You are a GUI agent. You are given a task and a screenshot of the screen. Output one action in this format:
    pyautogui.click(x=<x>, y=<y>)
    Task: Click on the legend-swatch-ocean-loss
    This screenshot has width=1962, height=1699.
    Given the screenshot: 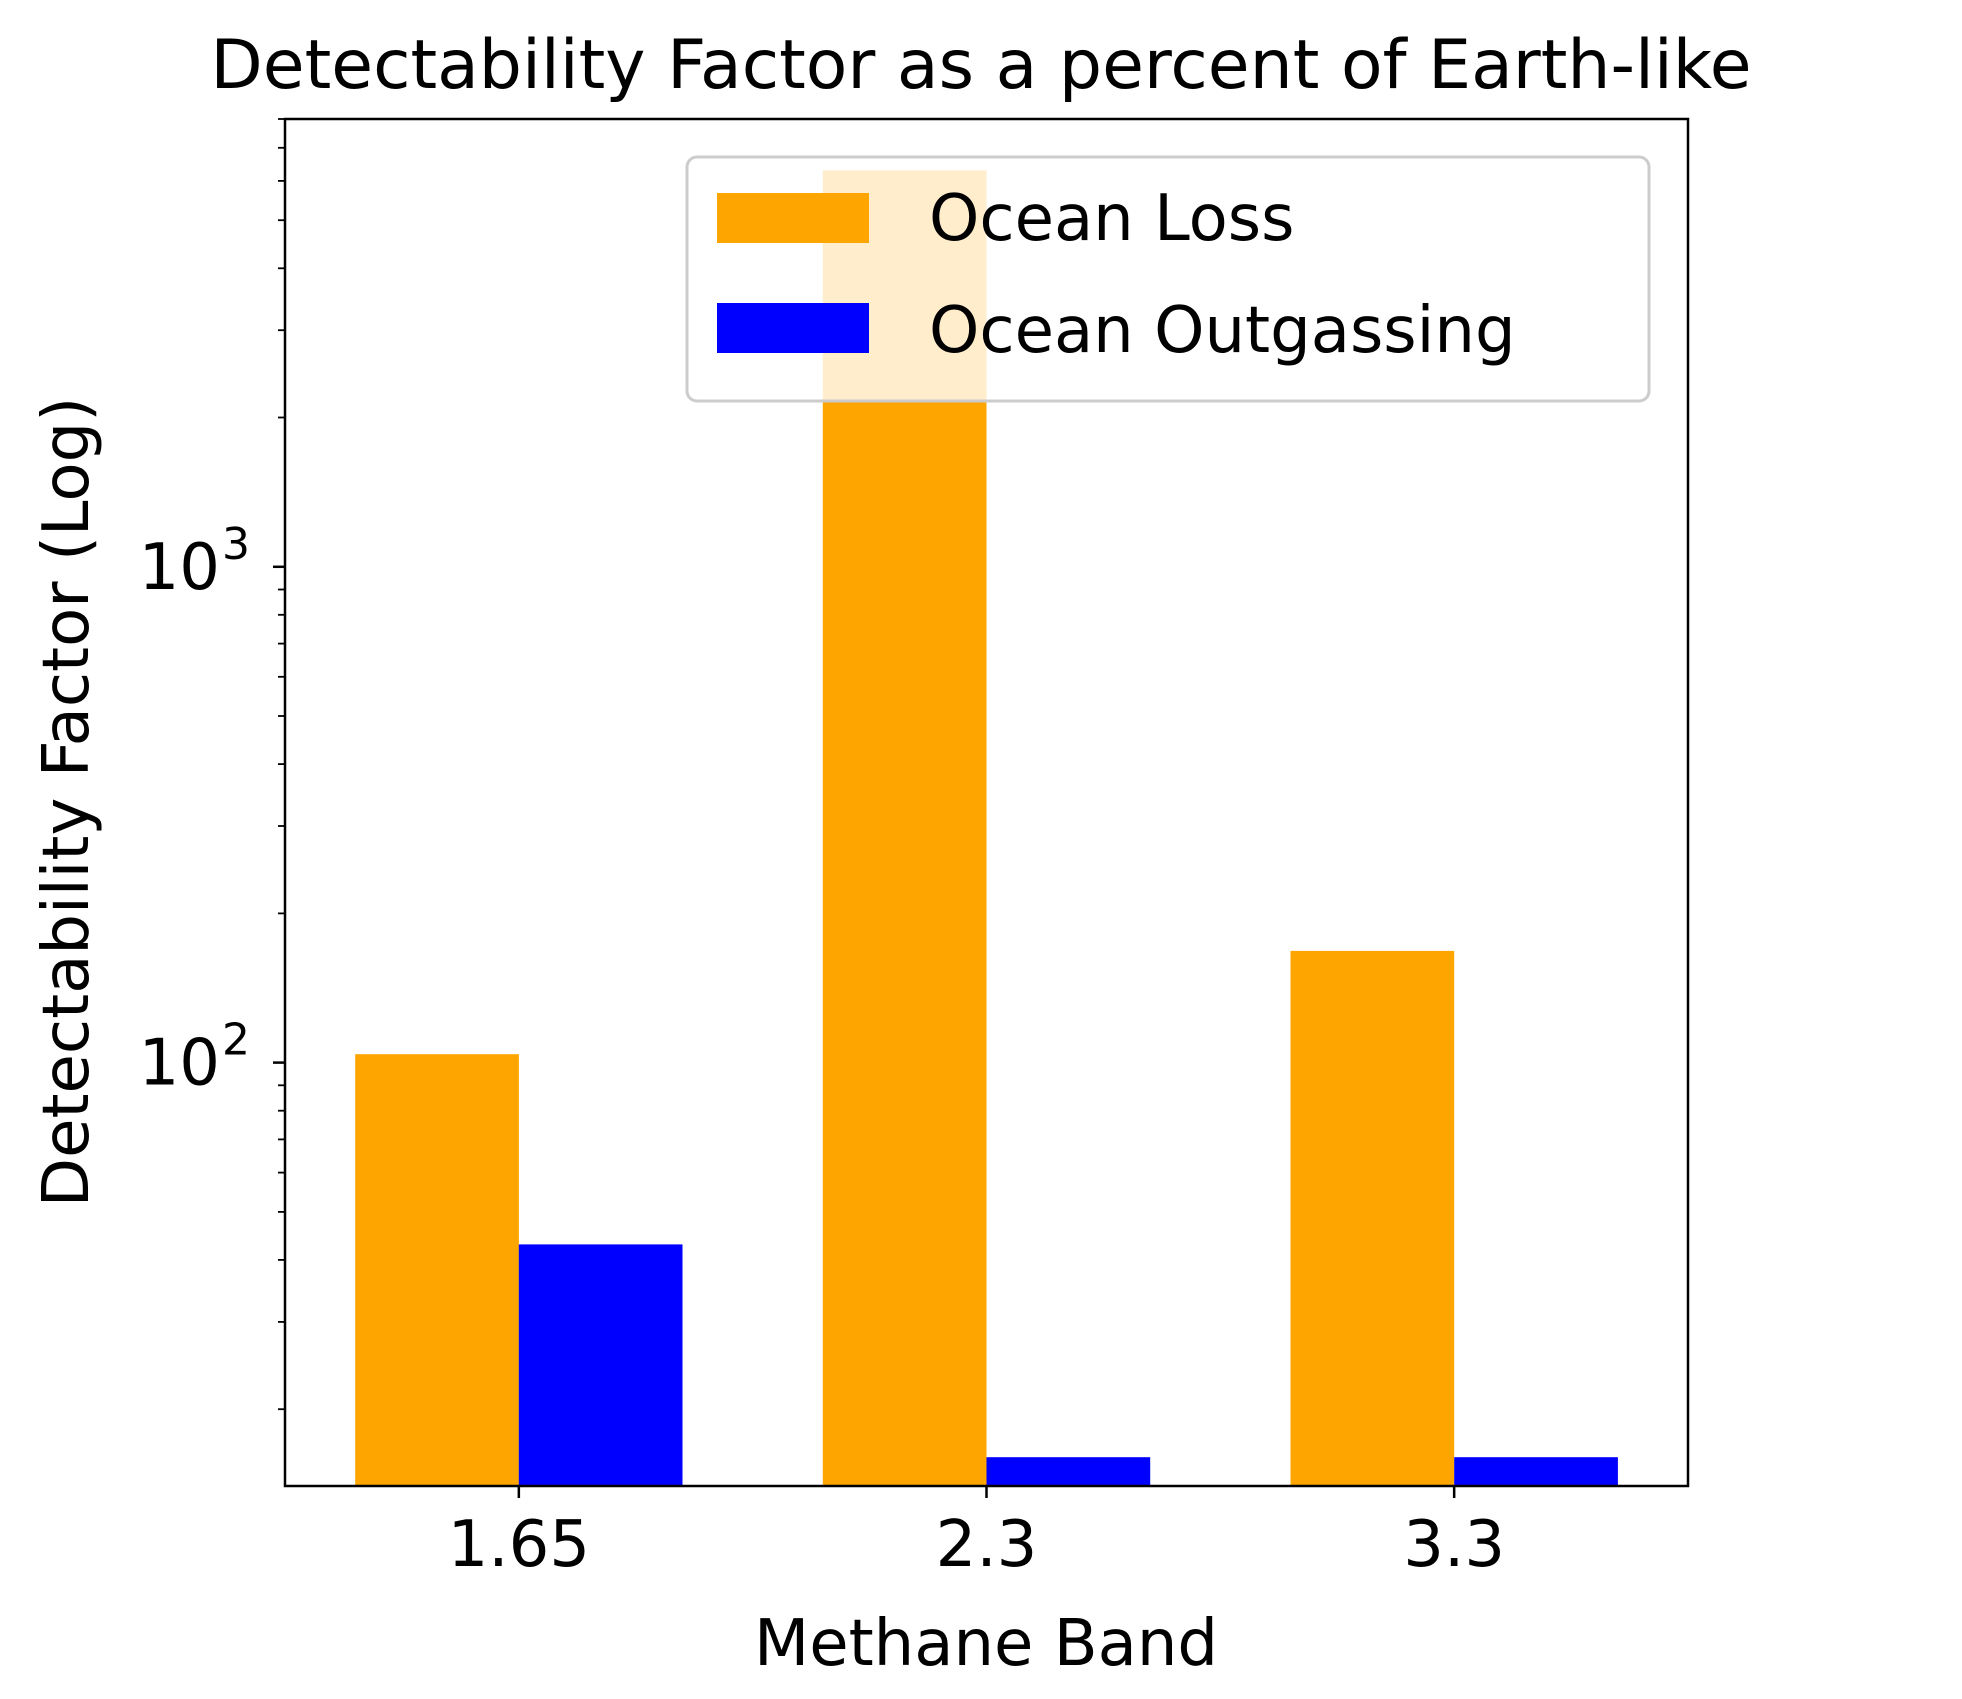 What is the action you would take?
    pyautogui.click(x=793, y=218)
    